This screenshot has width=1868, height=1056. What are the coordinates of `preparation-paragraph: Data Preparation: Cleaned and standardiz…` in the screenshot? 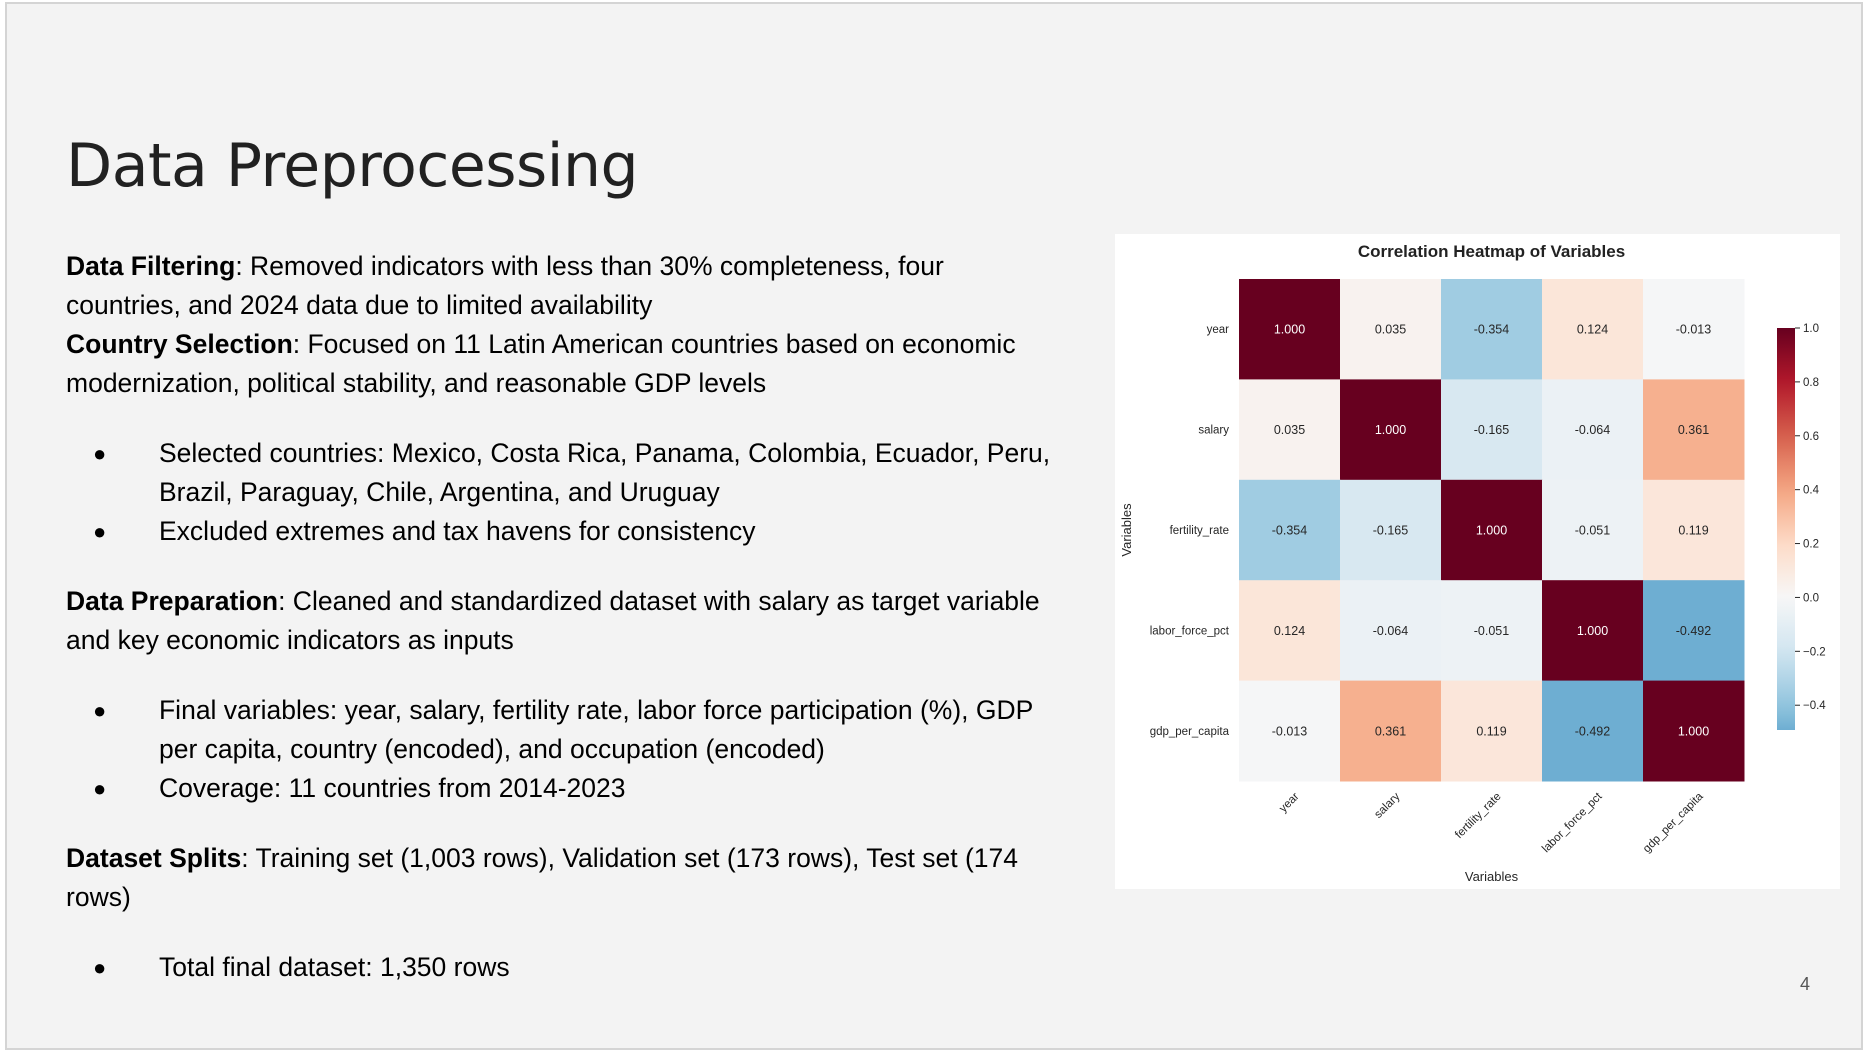 It's located at (561, 621).